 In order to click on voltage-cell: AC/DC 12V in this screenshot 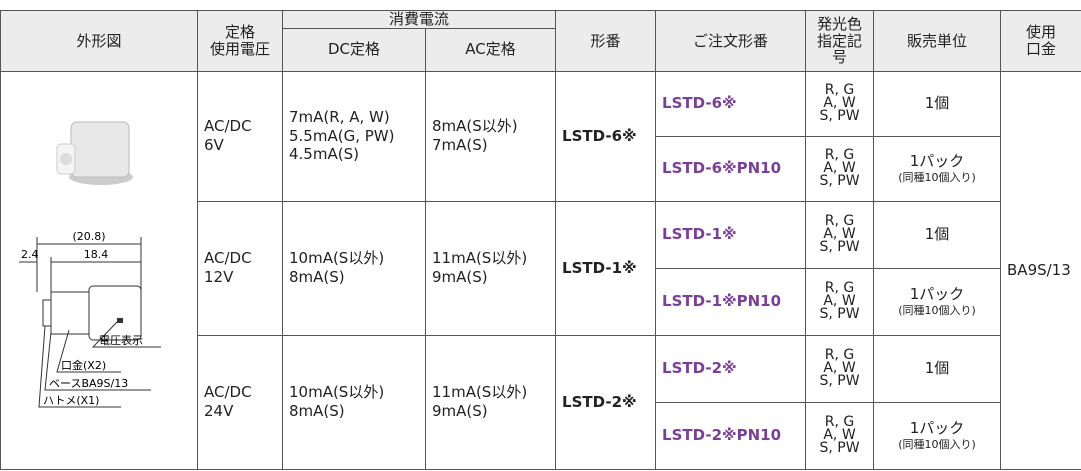, I will do `click(240, 268)`.